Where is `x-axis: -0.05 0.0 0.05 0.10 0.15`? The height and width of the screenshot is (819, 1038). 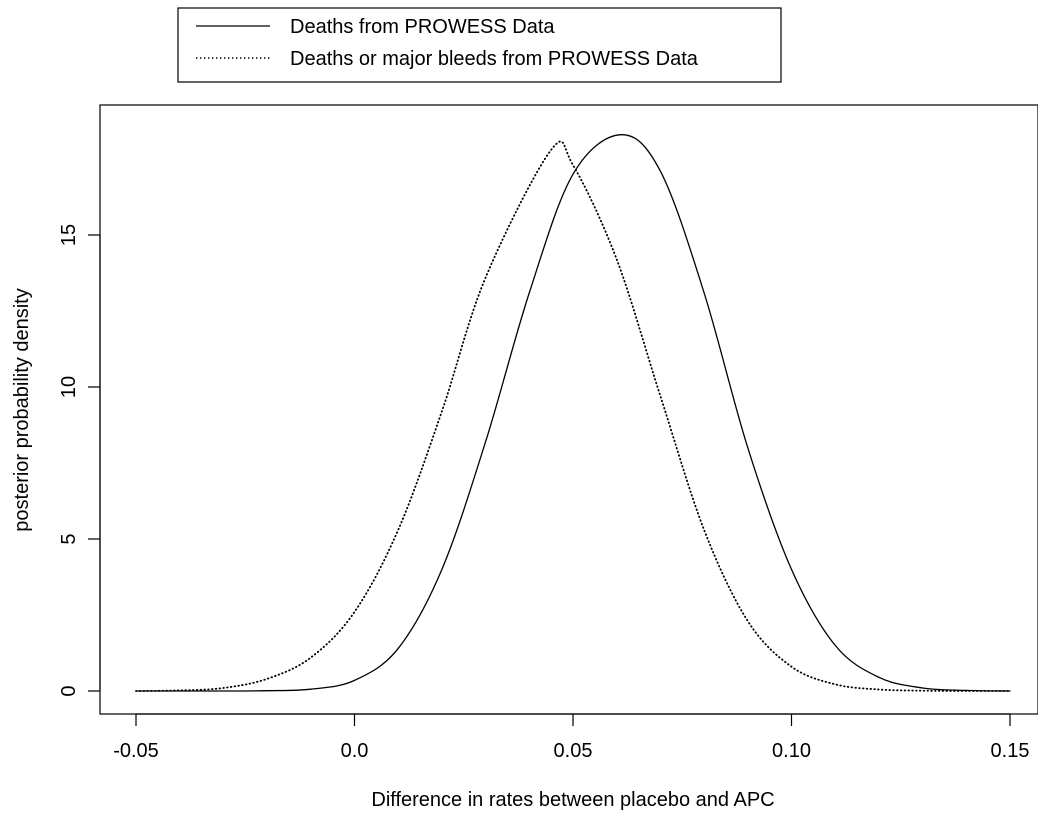
x-axis: -0.05 0.0 0.05 0.10 0.15 is located at coordinates (571, 738).